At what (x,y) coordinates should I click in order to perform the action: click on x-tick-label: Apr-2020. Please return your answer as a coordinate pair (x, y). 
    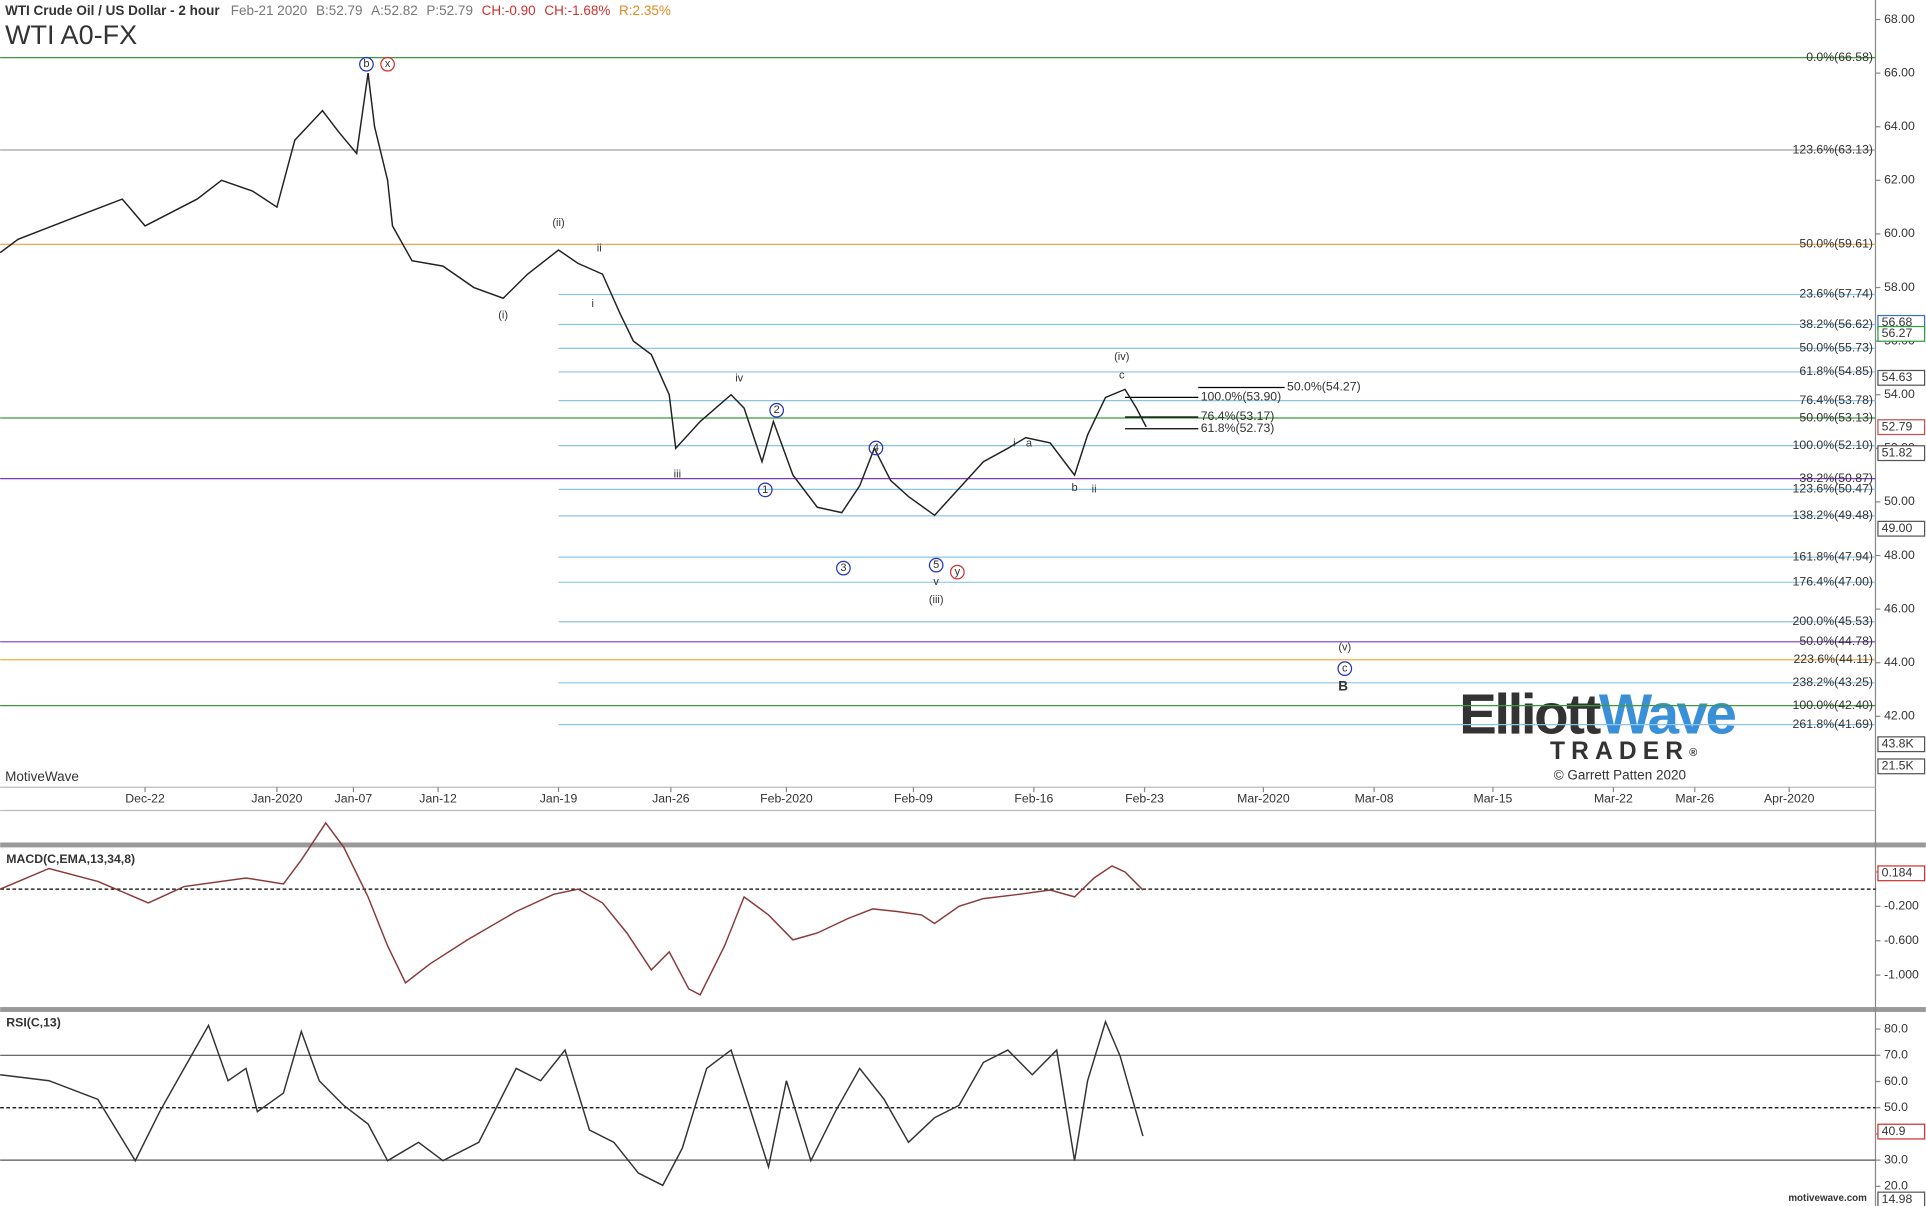
    Looking at the image, I should click on (1789, 799).